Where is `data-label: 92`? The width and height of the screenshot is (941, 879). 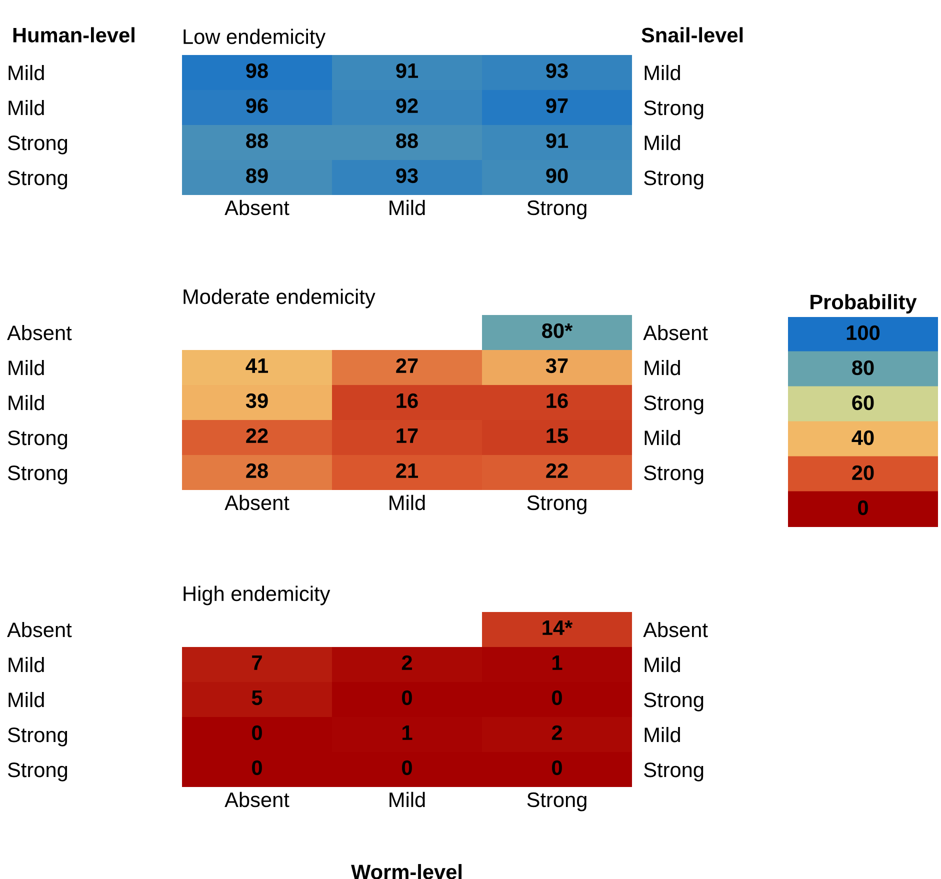
data-label: 92 is located at coordinates (407, 106).